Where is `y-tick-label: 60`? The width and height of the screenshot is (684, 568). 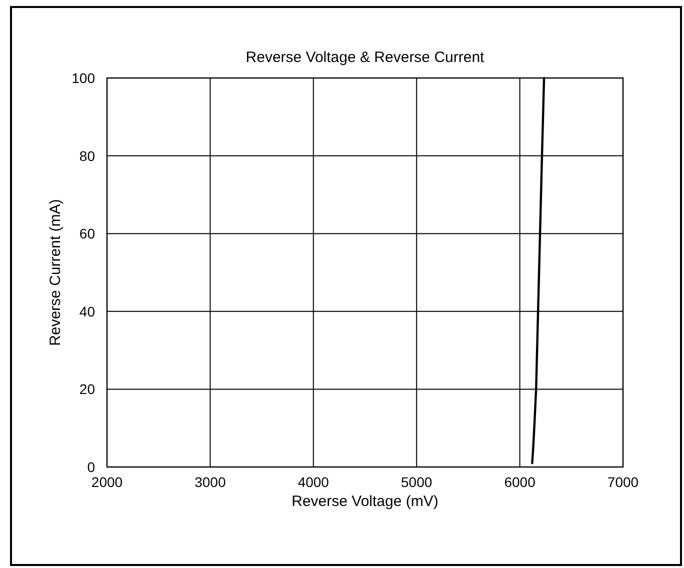
y-tick-label: 60 is located at coordinates (87, 234).